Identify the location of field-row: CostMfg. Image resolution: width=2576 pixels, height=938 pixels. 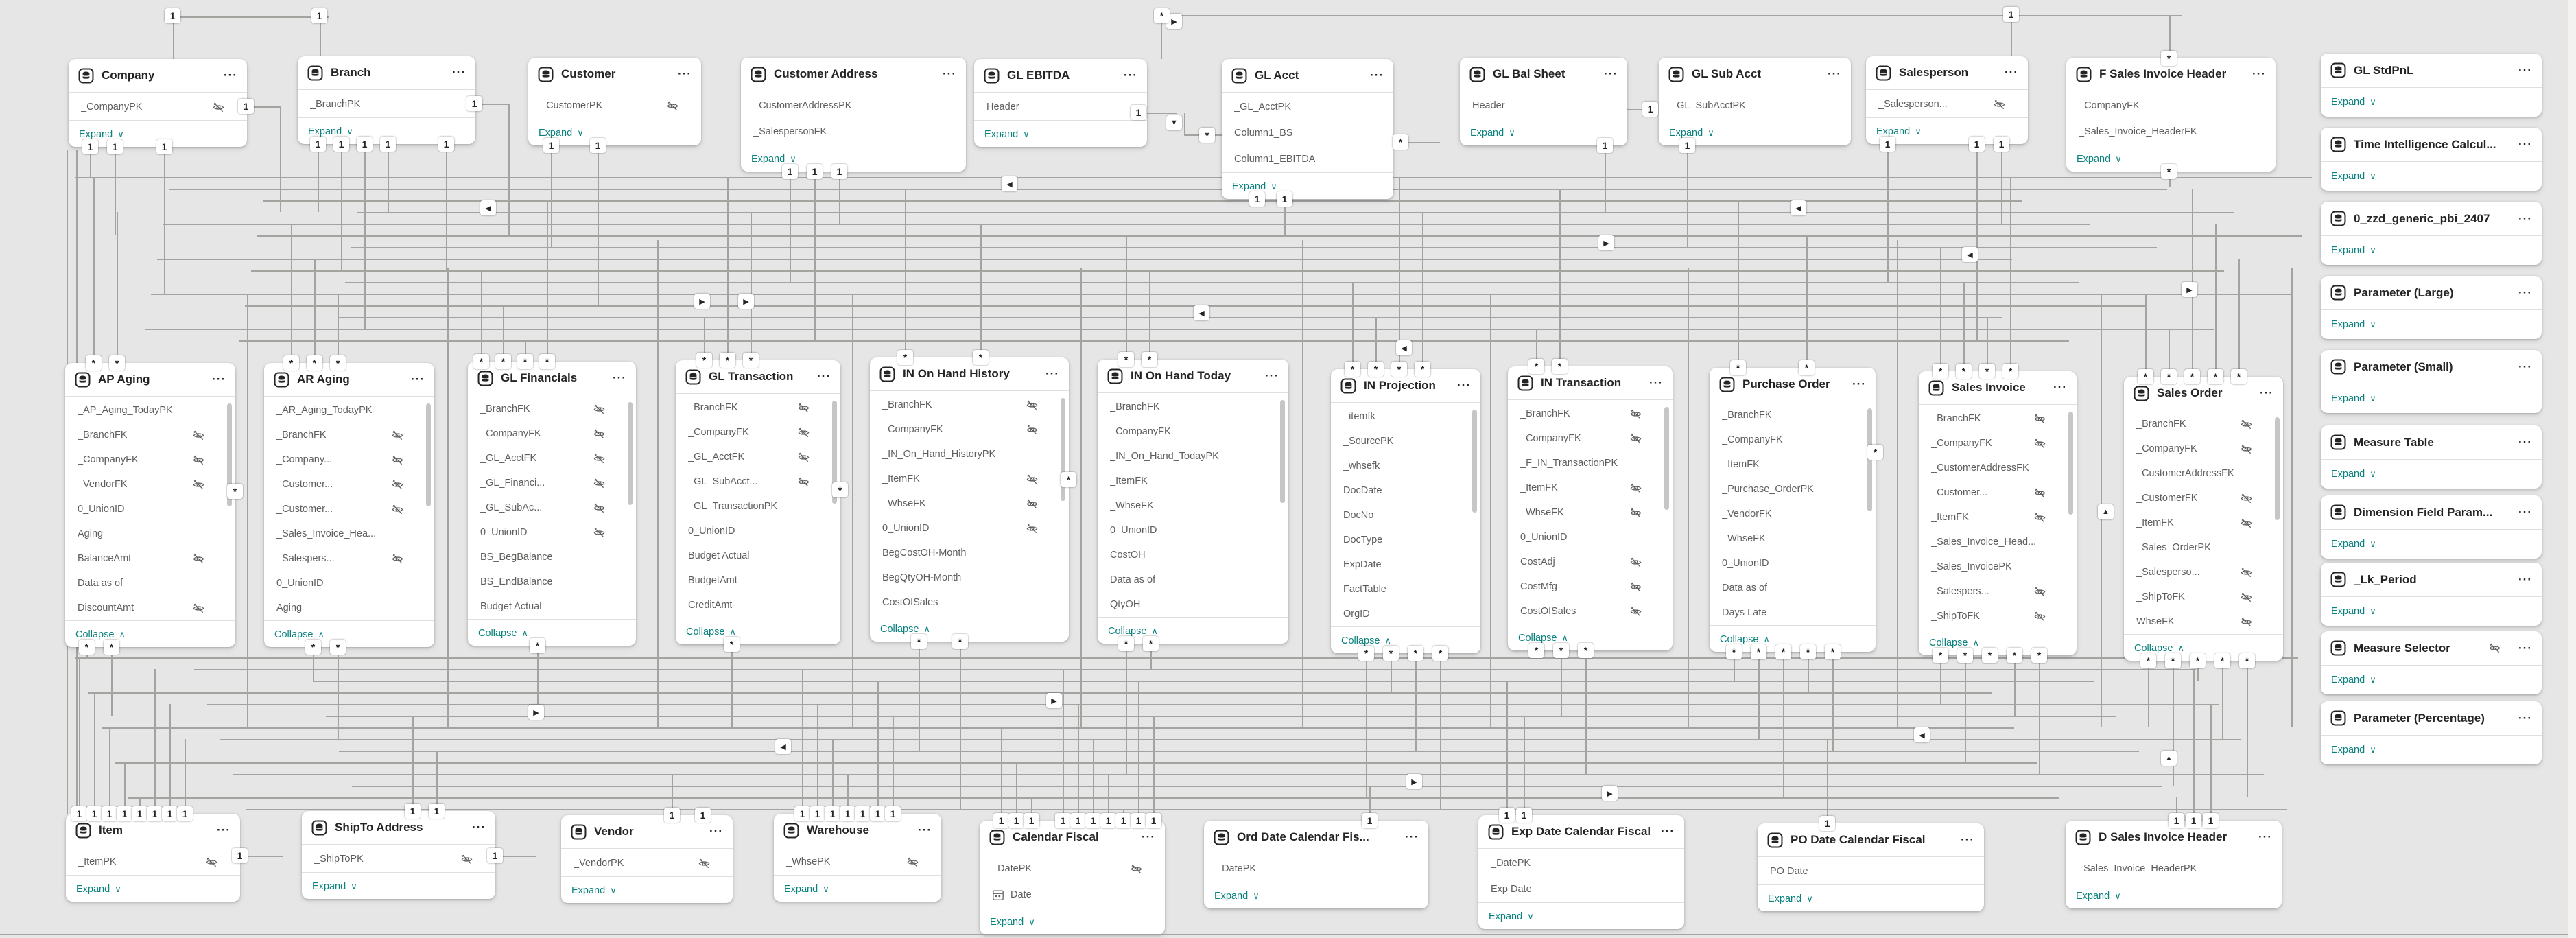
(1590, 586).